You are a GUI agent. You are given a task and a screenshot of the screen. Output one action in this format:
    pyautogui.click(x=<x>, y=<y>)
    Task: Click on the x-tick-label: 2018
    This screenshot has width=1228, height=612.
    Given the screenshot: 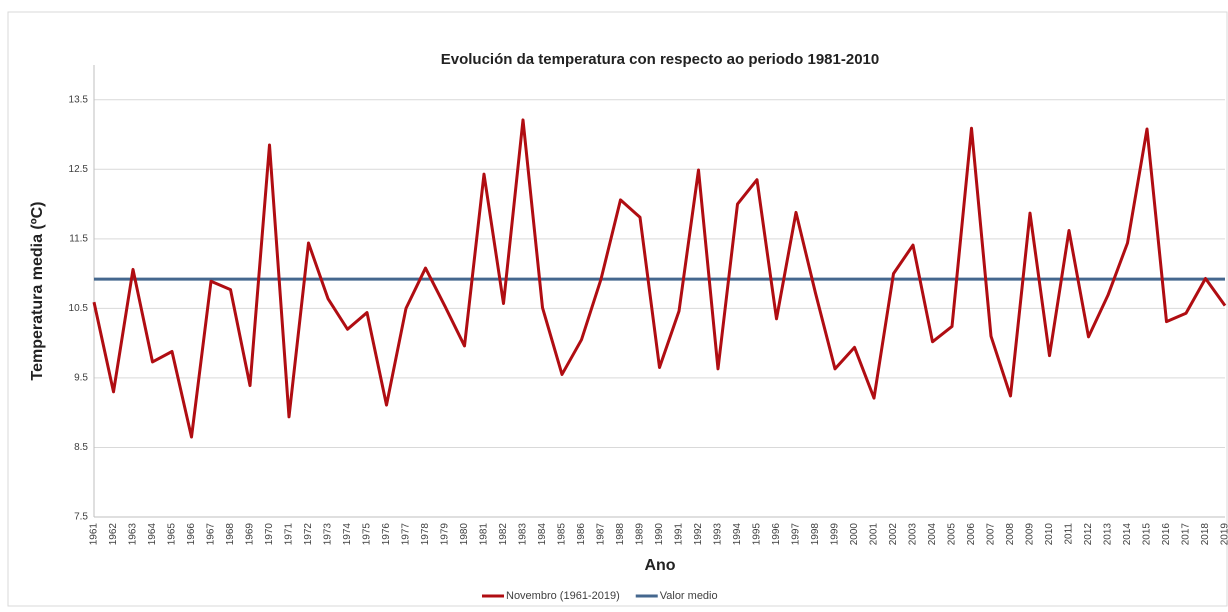 What is the action you would take?
    pyautogui.click(x=1205, y=534)
    